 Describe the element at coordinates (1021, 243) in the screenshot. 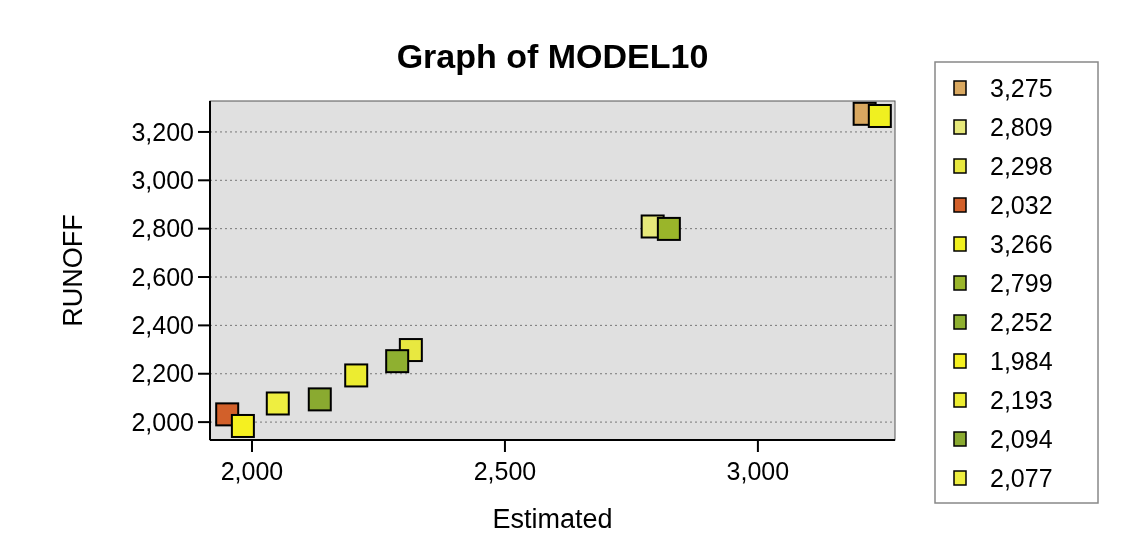

I see `legend-label: 3,266` at that location.